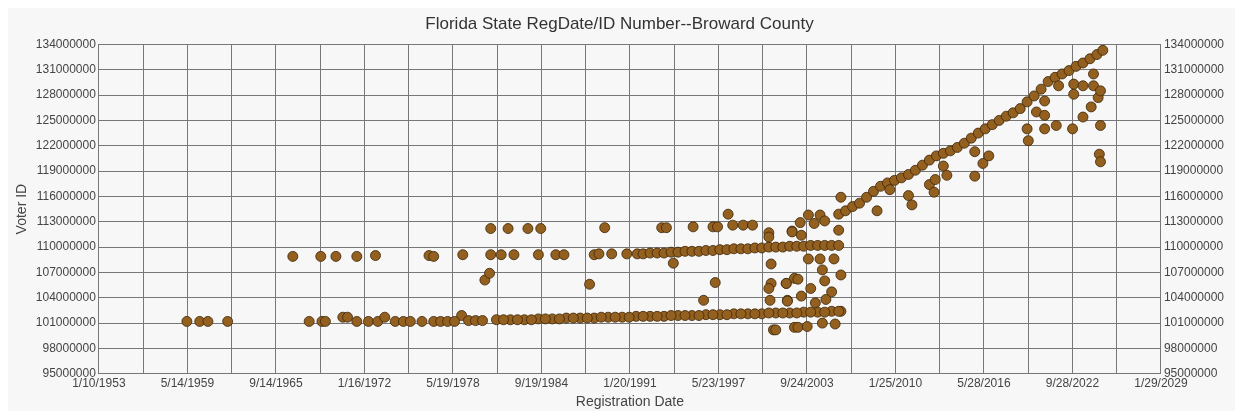 This screenshot has height=419, width=1243. What do you see at coordinates (187, 383) in the screenshot?
I see `x-tick-label: 5/14/1959` at bounding box center [187, 383].